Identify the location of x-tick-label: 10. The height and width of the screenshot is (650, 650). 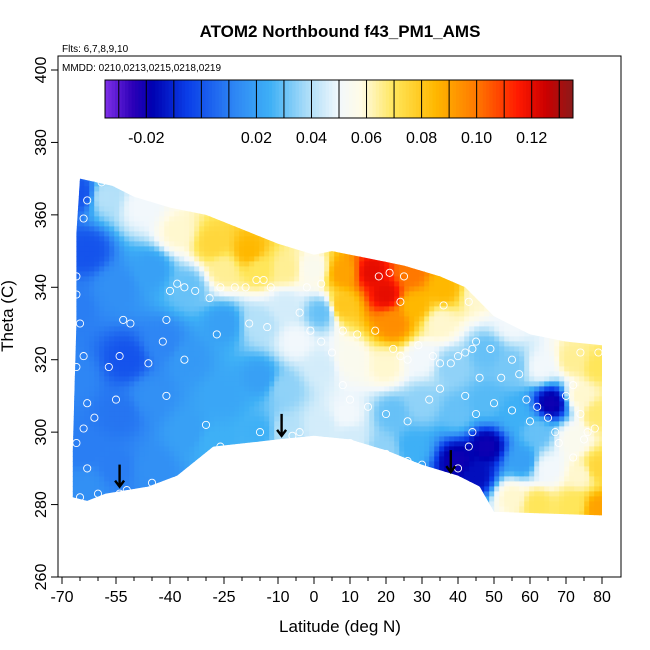
(350, 597).